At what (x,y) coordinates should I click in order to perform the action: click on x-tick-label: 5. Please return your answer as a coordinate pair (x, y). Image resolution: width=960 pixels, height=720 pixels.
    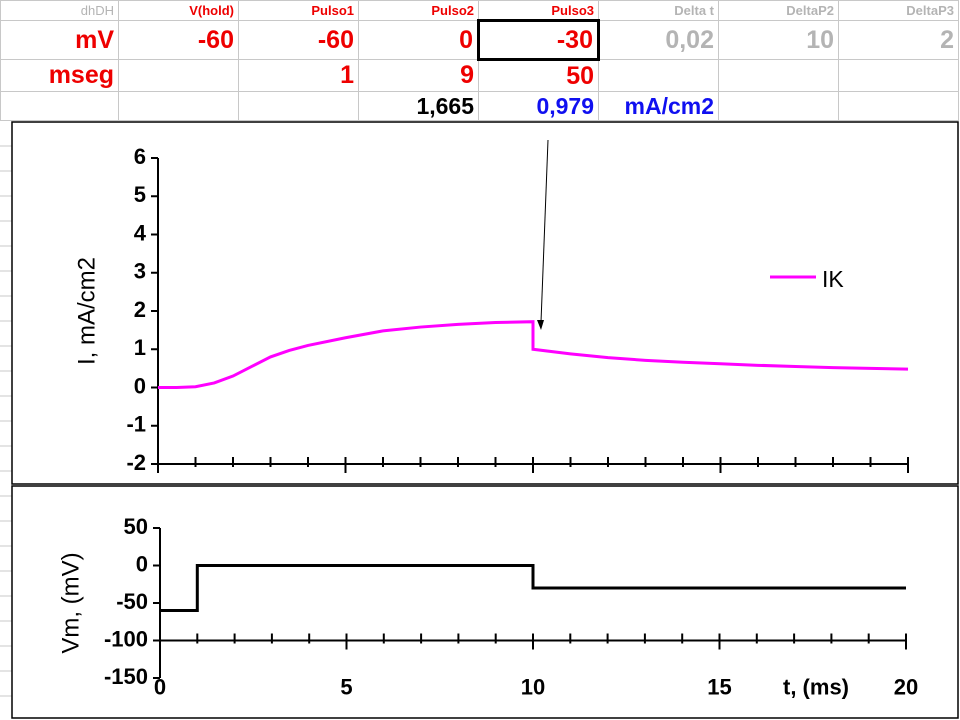
    Looking at the image, I should click on (346, 686).